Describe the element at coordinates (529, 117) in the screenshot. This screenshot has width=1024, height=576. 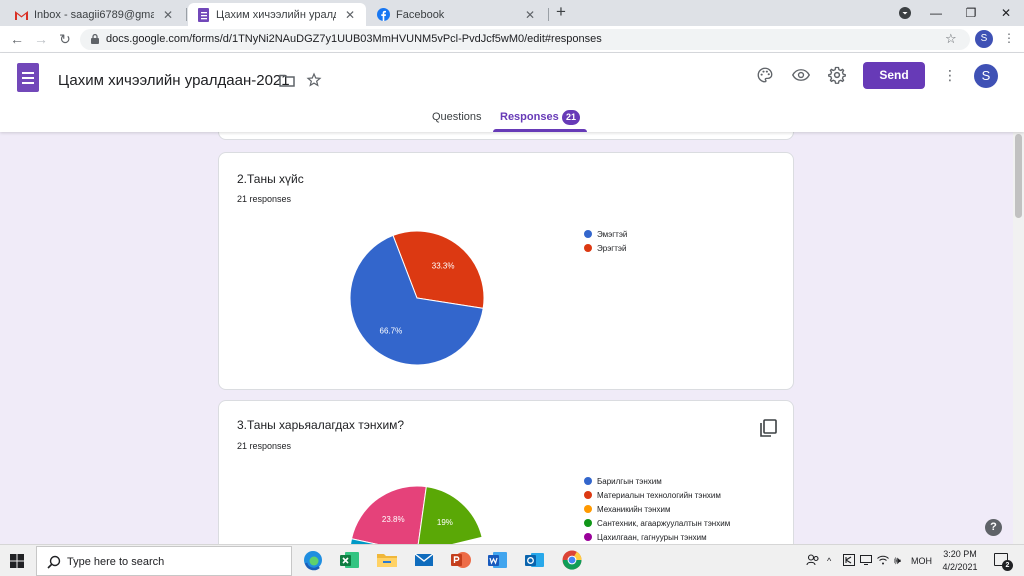
I see `tab-responses: Responses` at that location.